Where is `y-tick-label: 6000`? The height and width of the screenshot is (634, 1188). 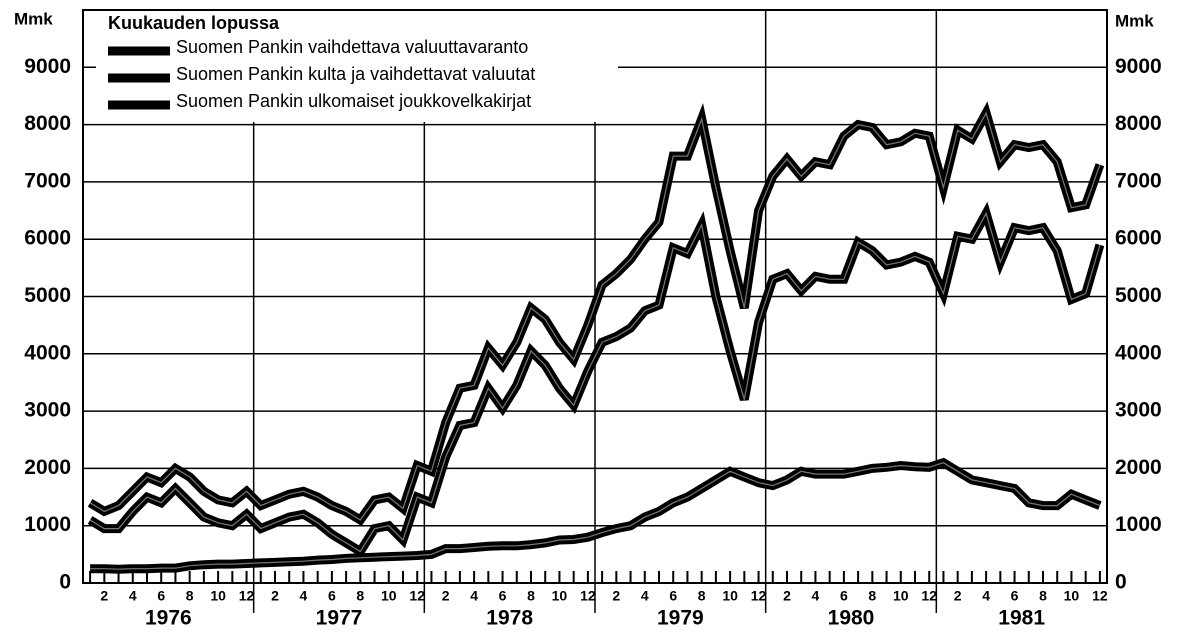 y-tick-label: 6000 is located at coordinates (47, 238).